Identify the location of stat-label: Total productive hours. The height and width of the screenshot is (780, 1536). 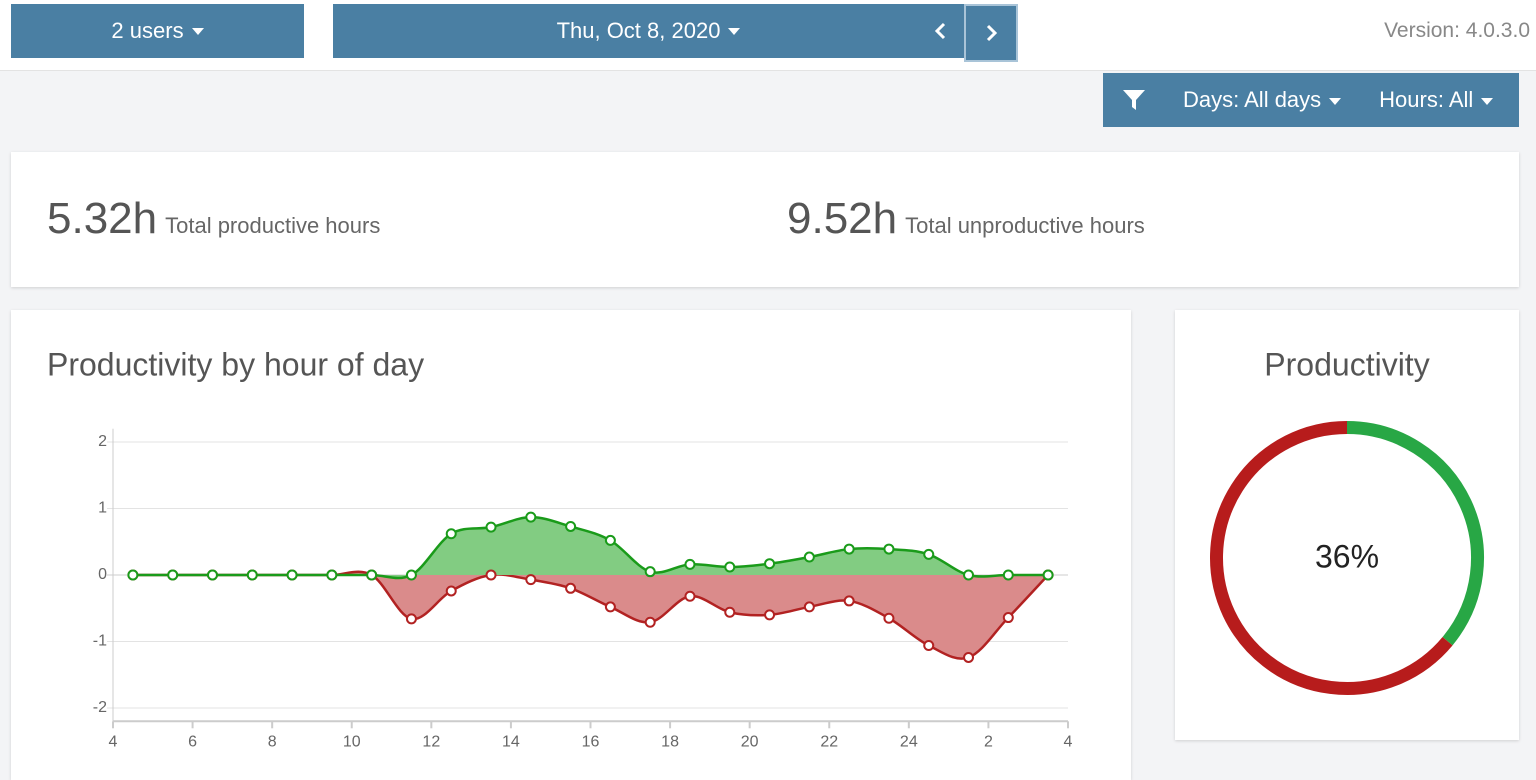
(273, 225).